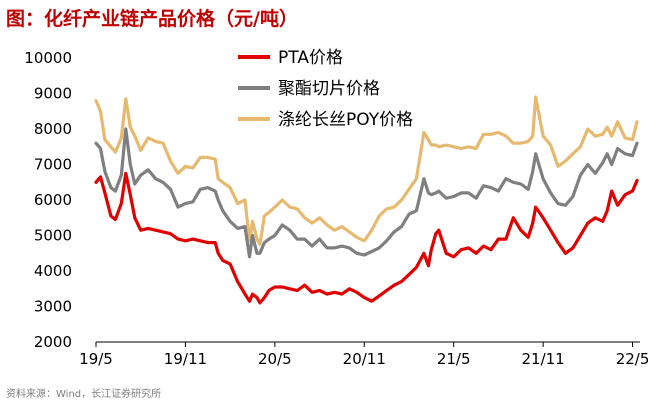 The image size is (667, 404). I want to click on y-tick-label: 2000, so click(53, 342).